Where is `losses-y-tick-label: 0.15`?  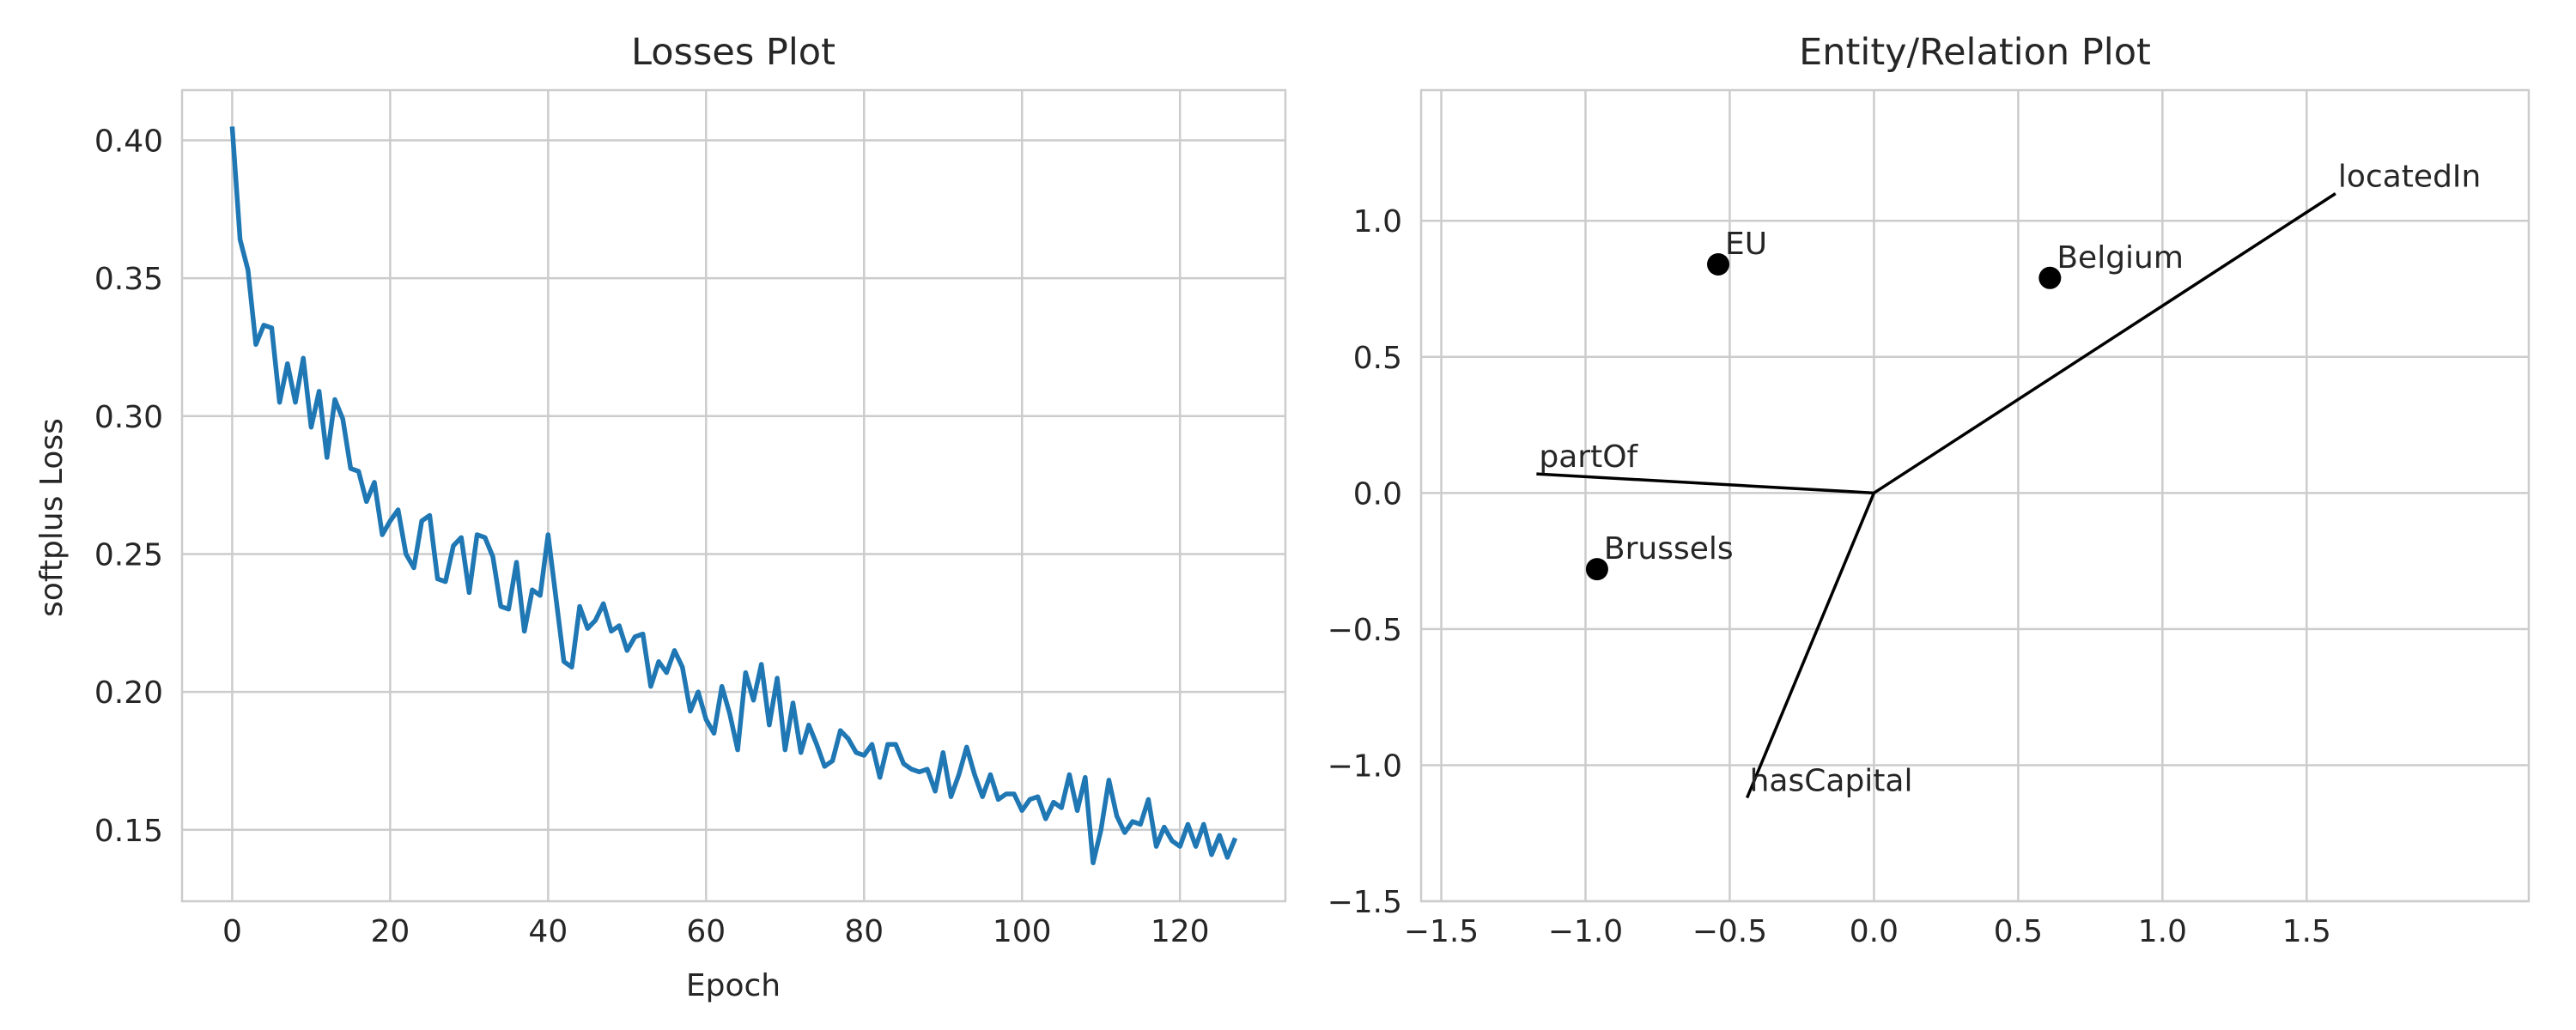
losses-y-tick-label: 0.15 is located at coordinates (128, 831).